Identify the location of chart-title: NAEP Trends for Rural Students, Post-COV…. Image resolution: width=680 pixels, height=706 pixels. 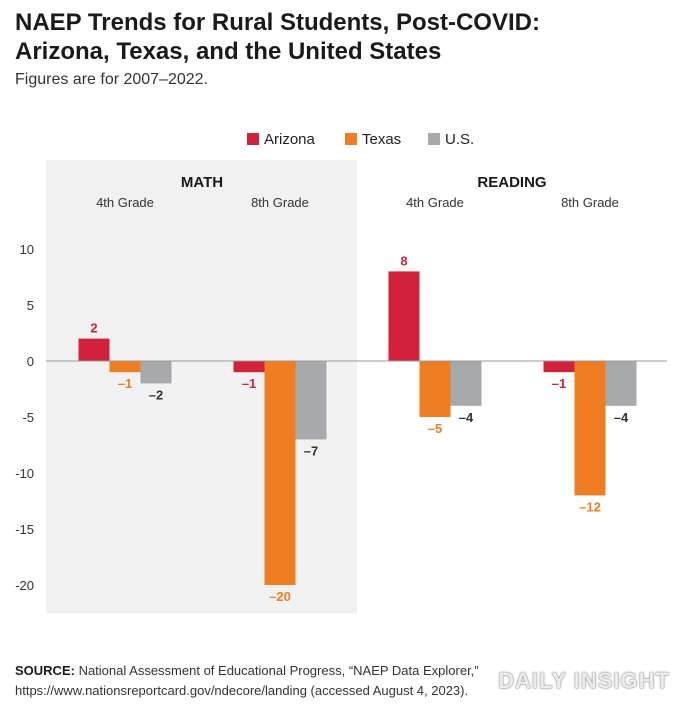
(340, 37).